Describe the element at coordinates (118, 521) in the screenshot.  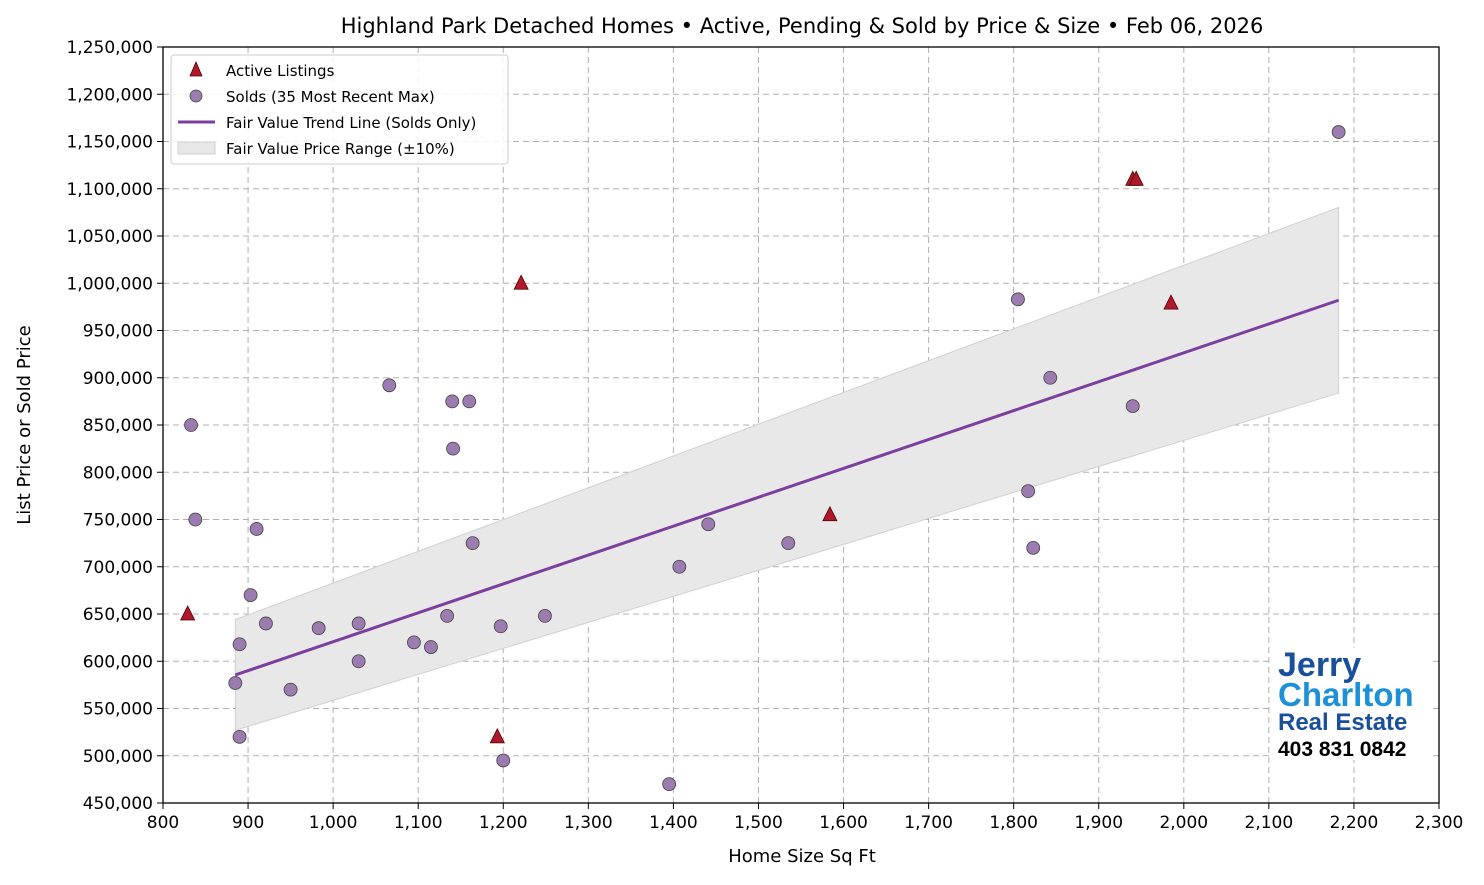
I see `y-tick-label: 750,000` at that location.